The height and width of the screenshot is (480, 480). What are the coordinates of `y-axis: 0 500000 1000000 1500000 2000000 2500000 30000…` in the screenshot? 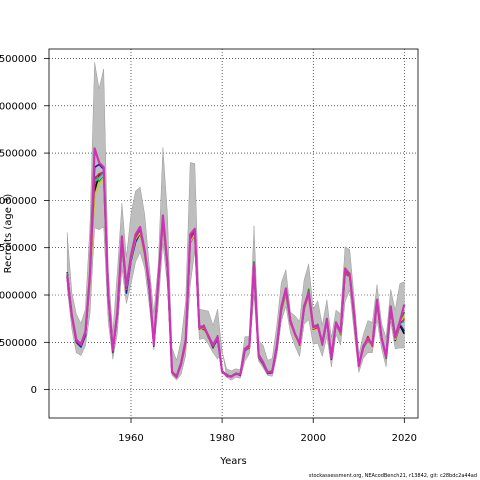 It's located at (24, 225).